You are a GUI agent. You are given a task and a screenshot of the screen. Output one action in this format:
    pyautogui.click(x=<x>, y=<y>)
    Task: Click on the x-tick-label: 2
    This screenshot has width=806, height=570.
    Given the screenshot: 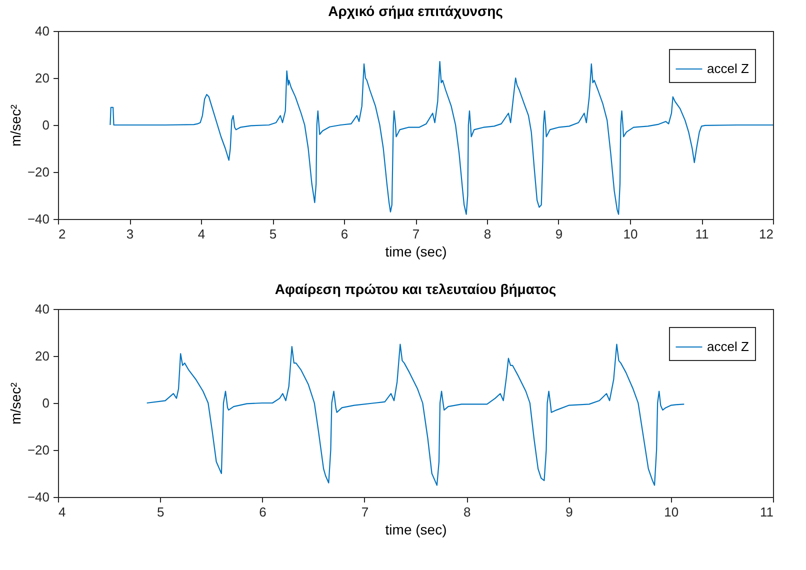 What is the action you would take?
    pyautogui.click(x=62, y=234)
    